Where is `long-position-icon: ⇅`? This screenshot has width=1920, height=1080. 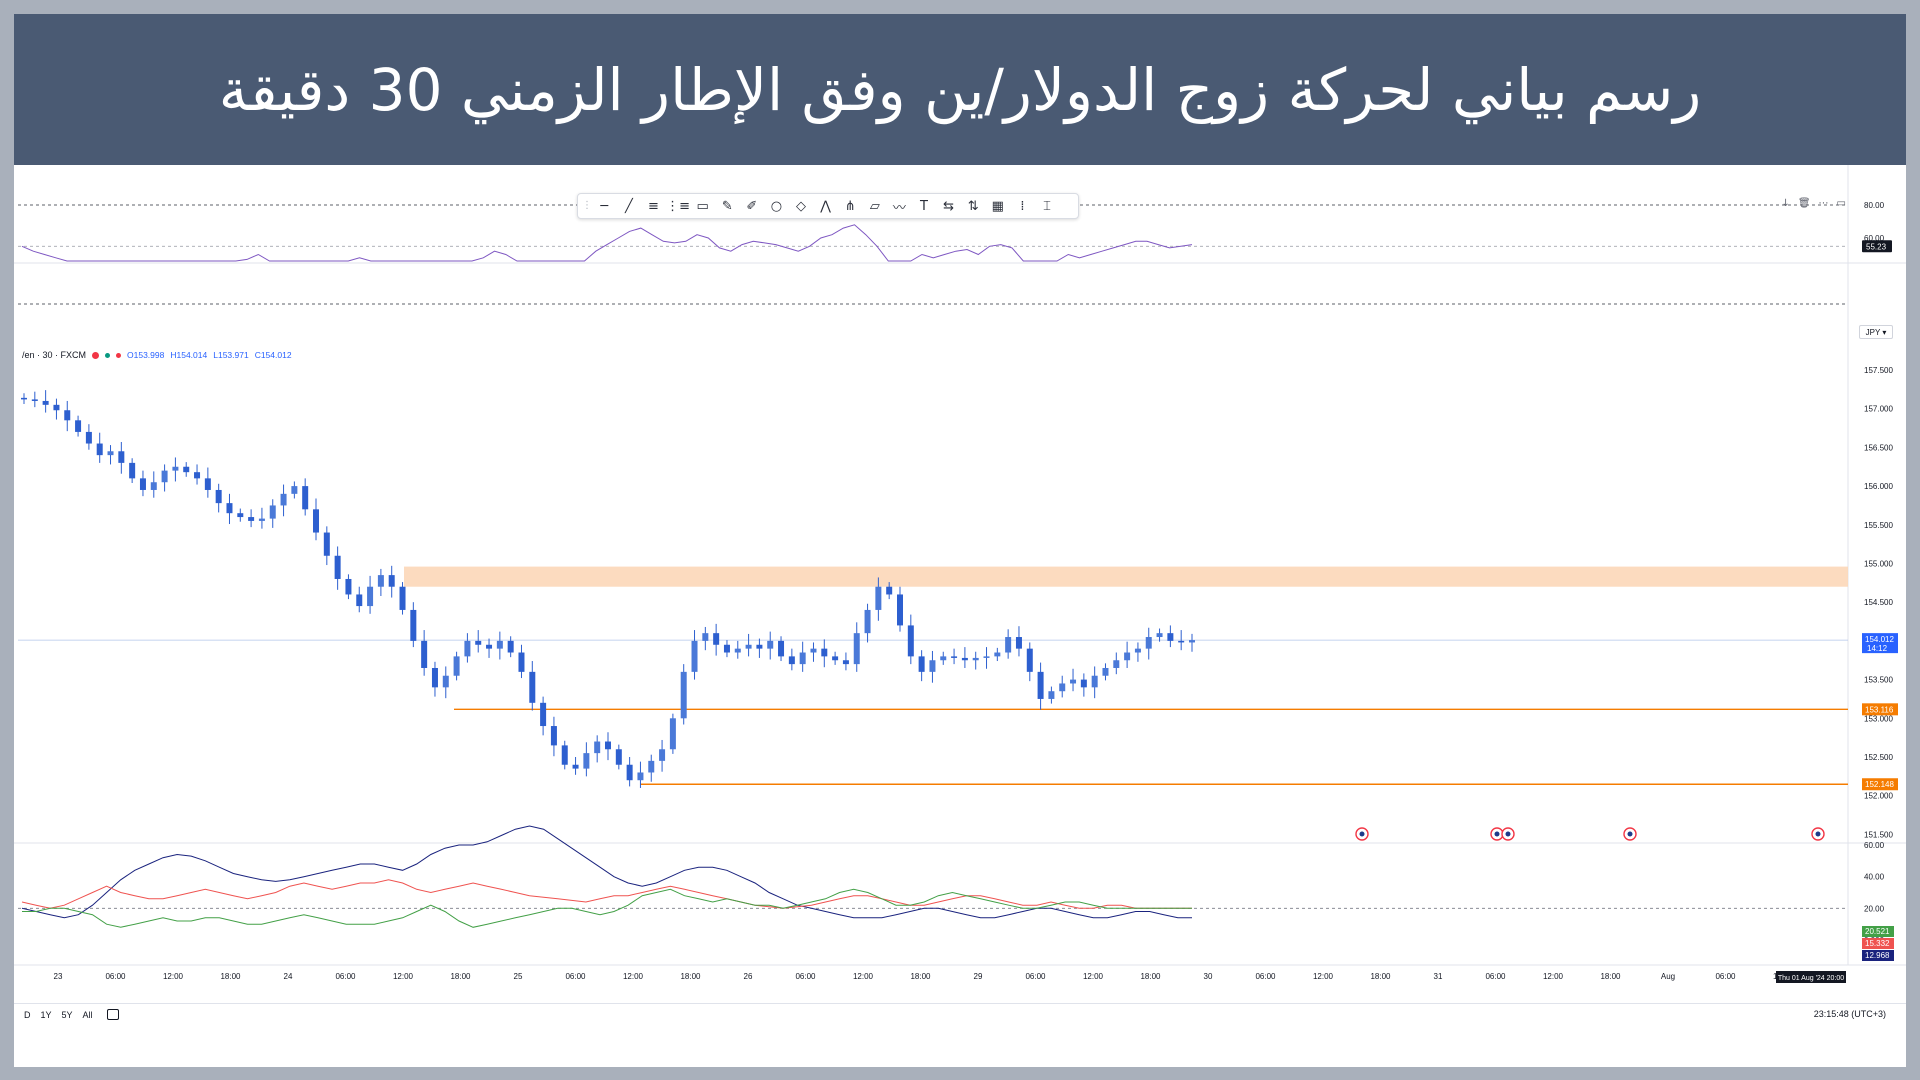
long-position-icon: ⇅ is located at coordinates (973, 206).